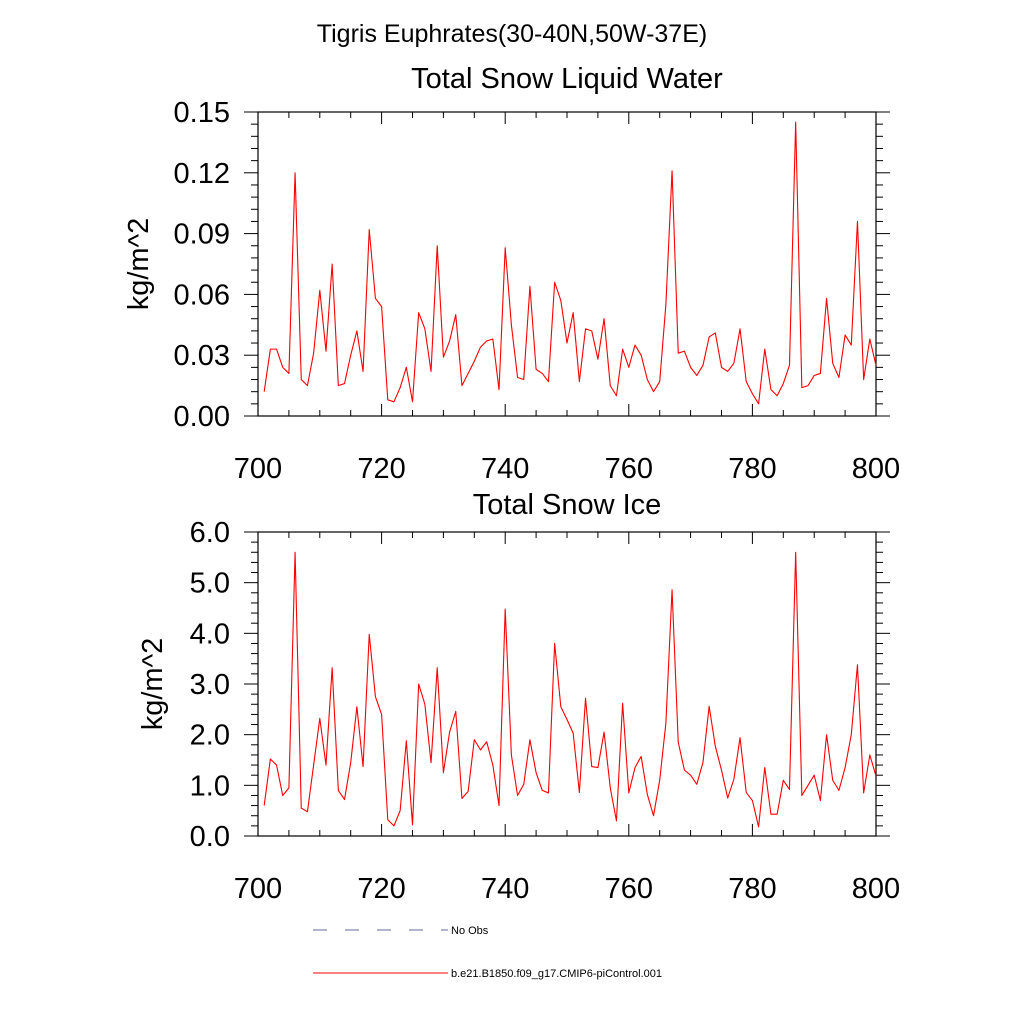 The image size is (1024, 1024). I want to click on y-tick-label: 0.0, so click(210, 837).